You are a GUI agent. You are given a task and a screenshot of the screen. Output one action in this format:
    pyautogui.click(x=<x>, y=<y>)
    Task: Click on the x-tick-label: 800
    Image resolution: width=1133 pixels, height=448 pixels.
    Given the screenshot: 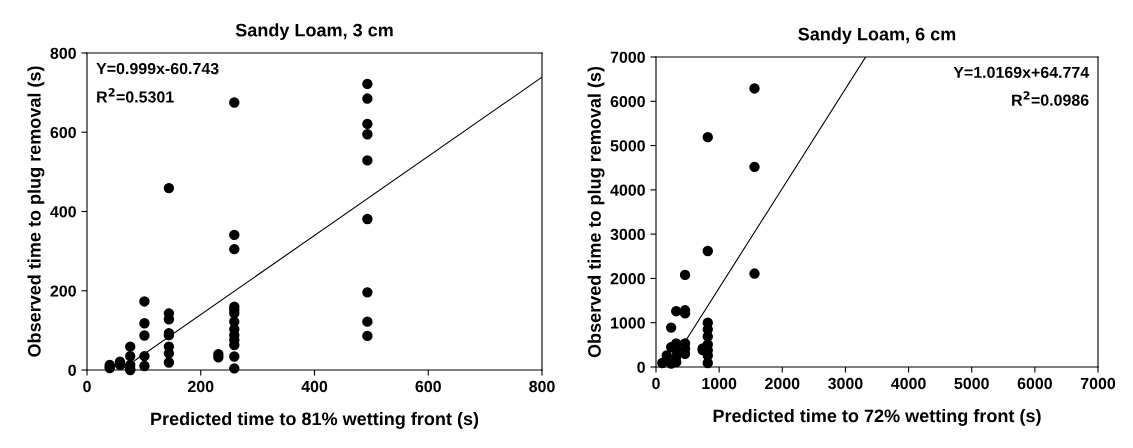 What is the action you would take?
    pyautogui.click(x=542, y=386)
    